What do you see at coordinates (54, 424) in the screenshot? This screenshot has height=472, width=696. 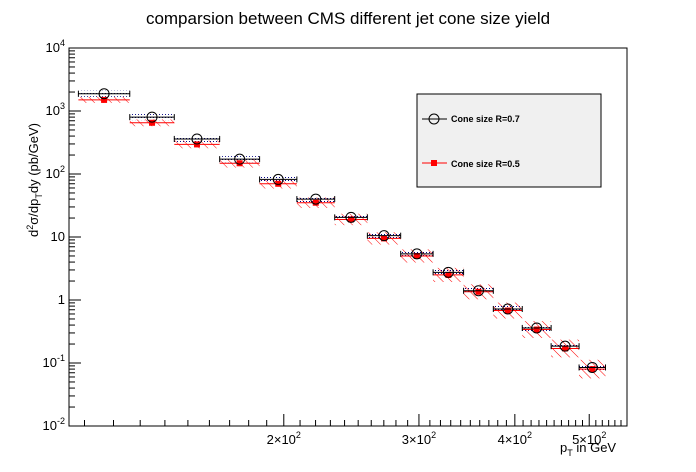 I see `y-tick-label-0: 10⁻²` at bounding box center [54, 424].